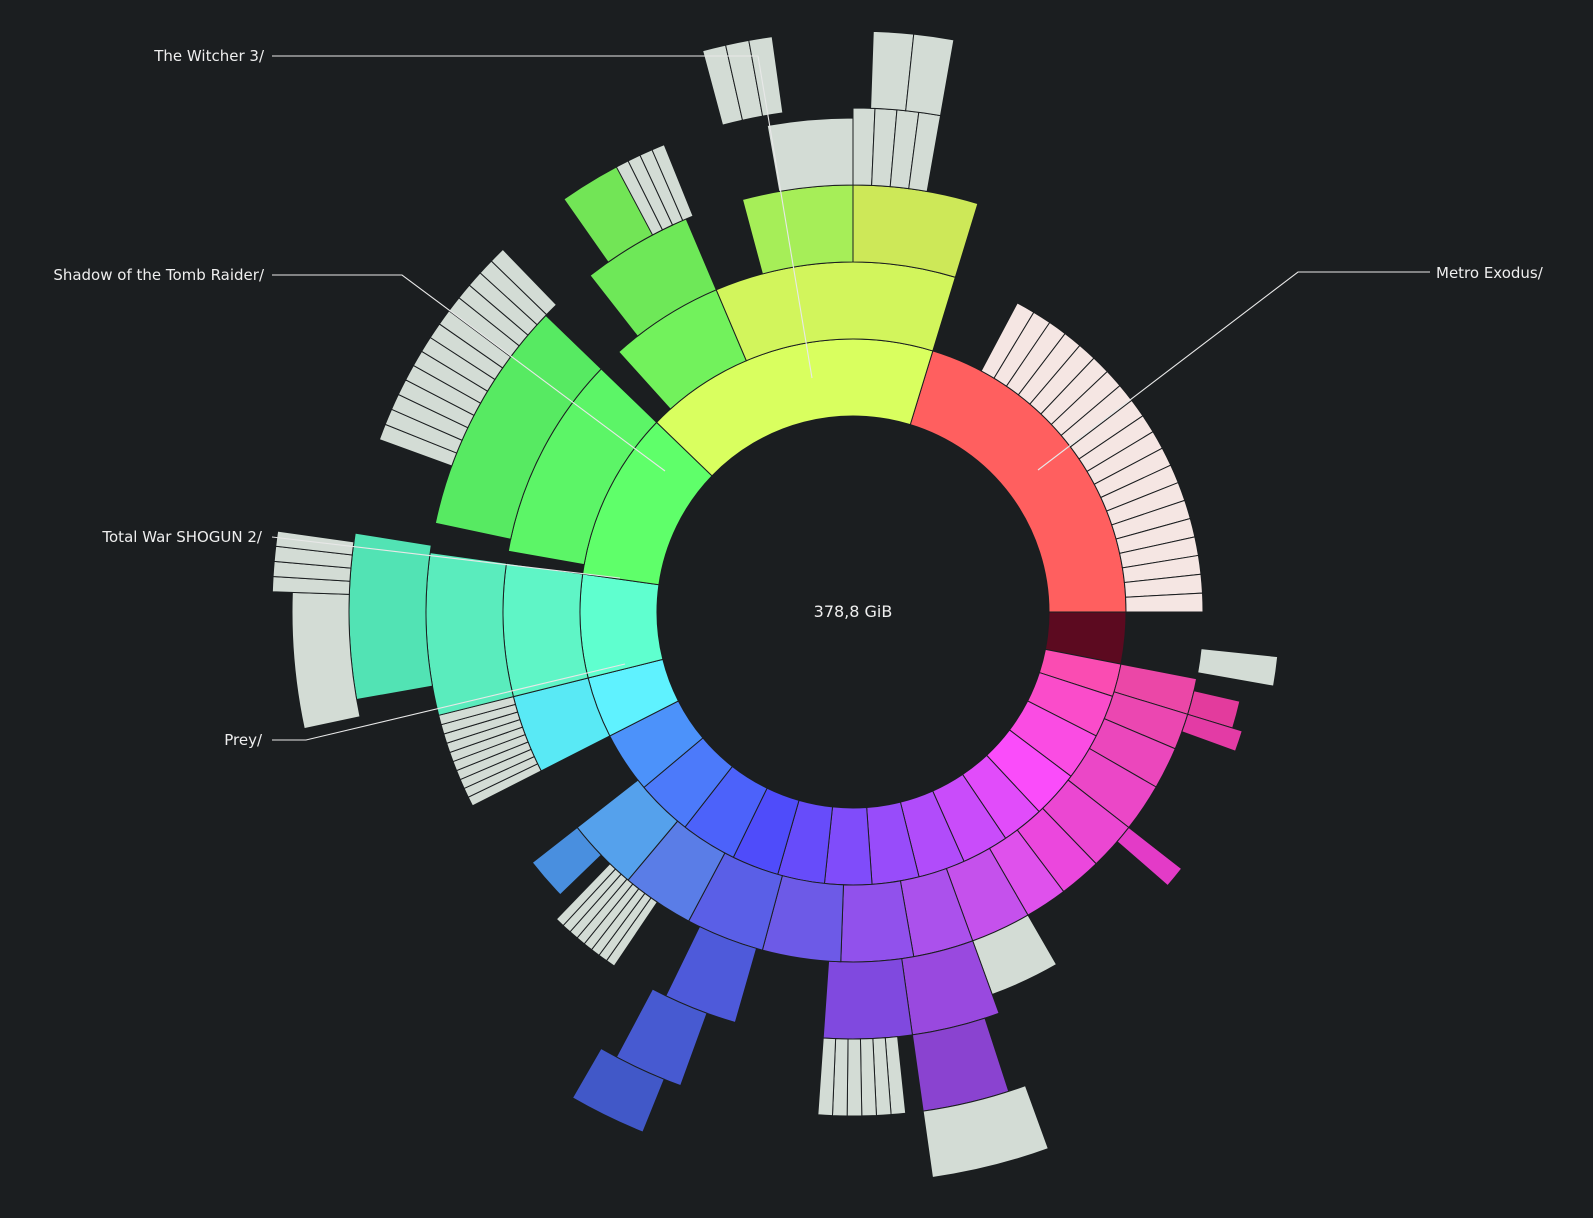  Describe the element at coordinates (853, 611) in the screenshot. I see `total-size-label: 378,8 GiB` at that location.